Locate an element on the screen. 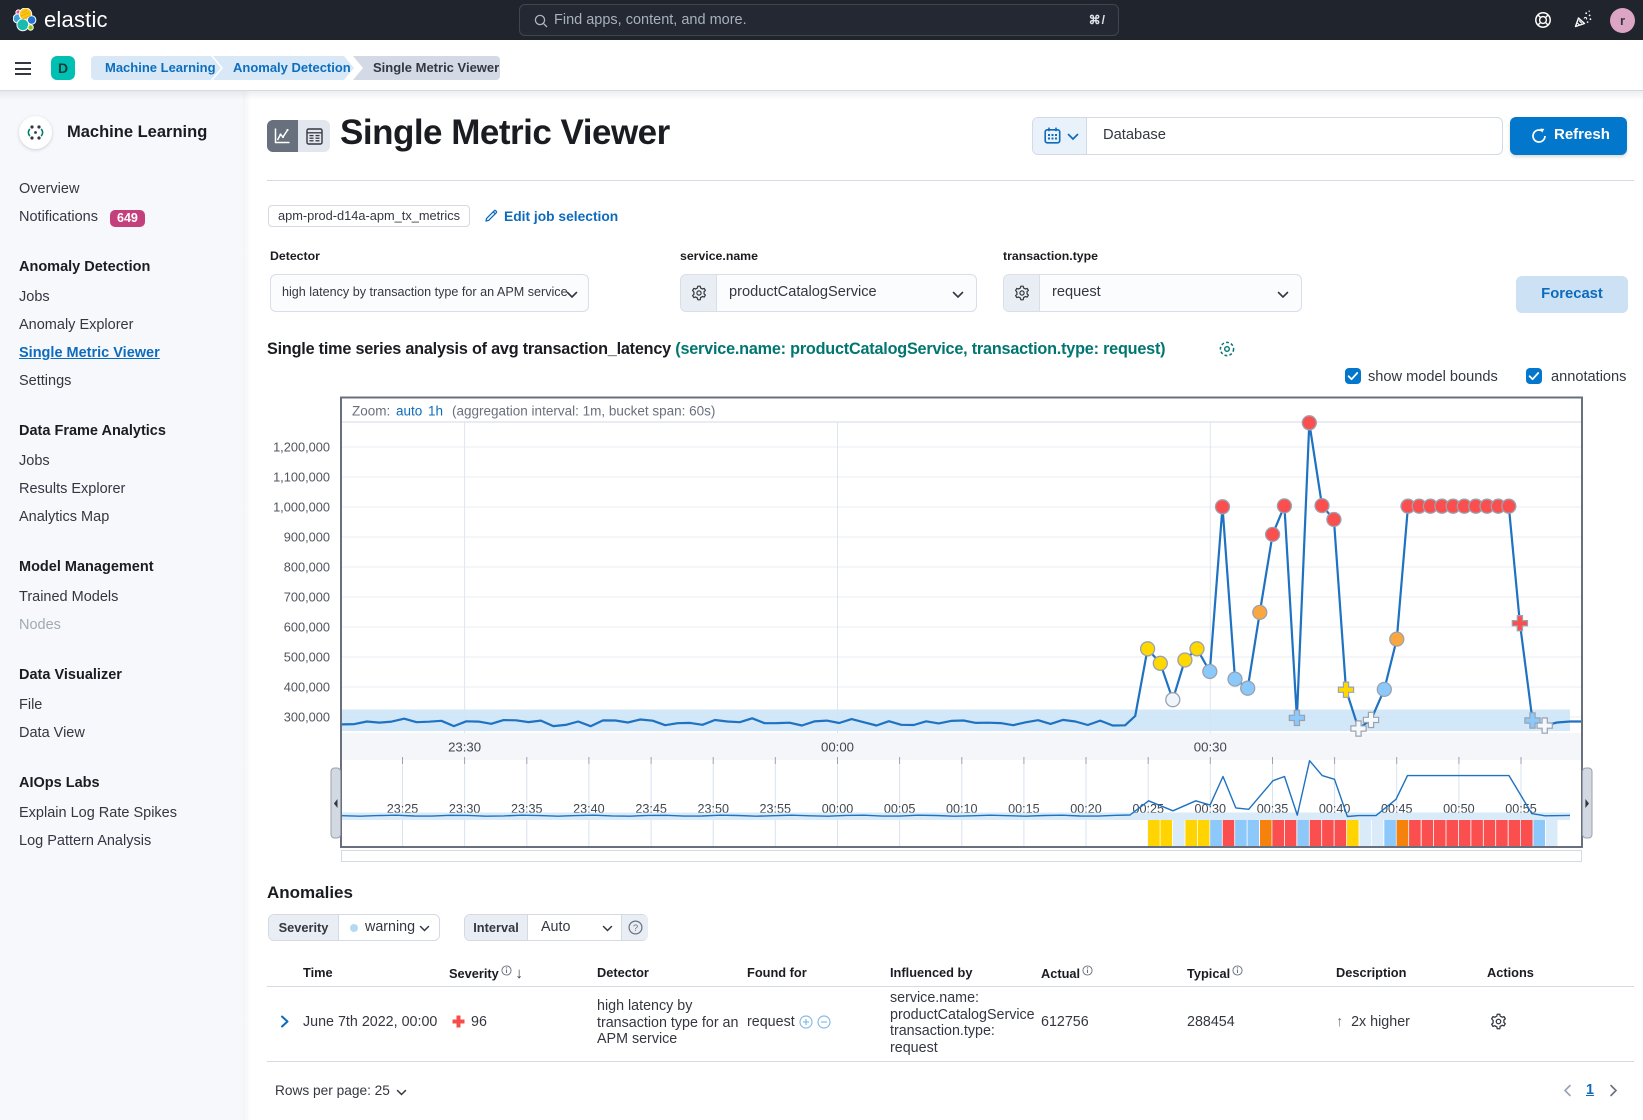 This screenshot has height=1120, width=1643. svg-text: auto is located at coordinates (409, 411).